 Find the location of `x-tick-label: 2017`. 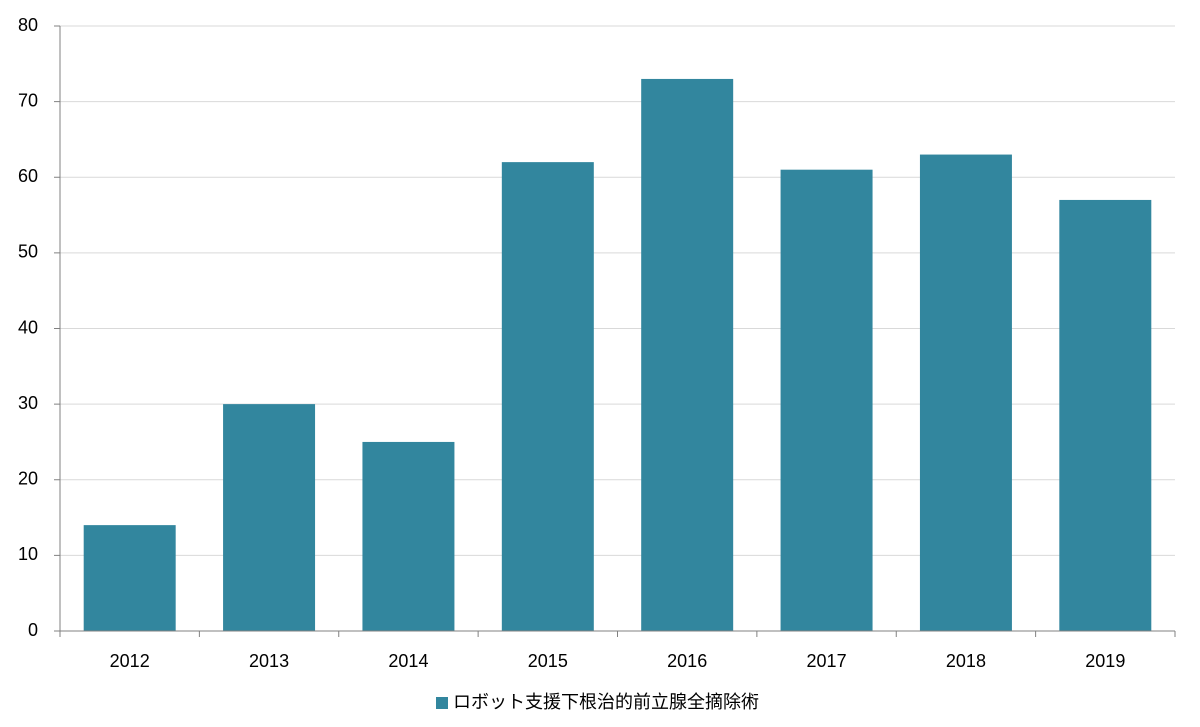

x-tick-label: 2017 is located at coordinates (827, 661).